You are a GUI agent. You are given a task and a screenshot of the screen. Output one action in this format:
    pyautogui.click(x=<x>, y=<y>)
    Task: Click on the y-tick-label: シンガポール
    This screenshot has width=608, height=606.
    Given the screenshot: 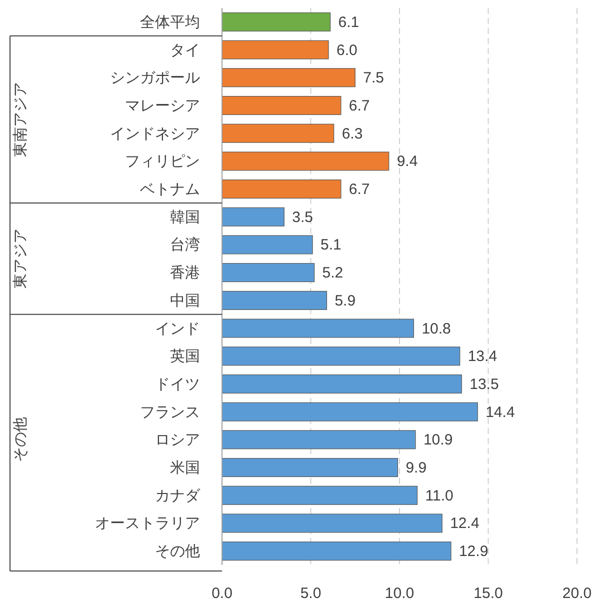 What is the action you would take?
    pyautogui.click(x=155, y=78)
    